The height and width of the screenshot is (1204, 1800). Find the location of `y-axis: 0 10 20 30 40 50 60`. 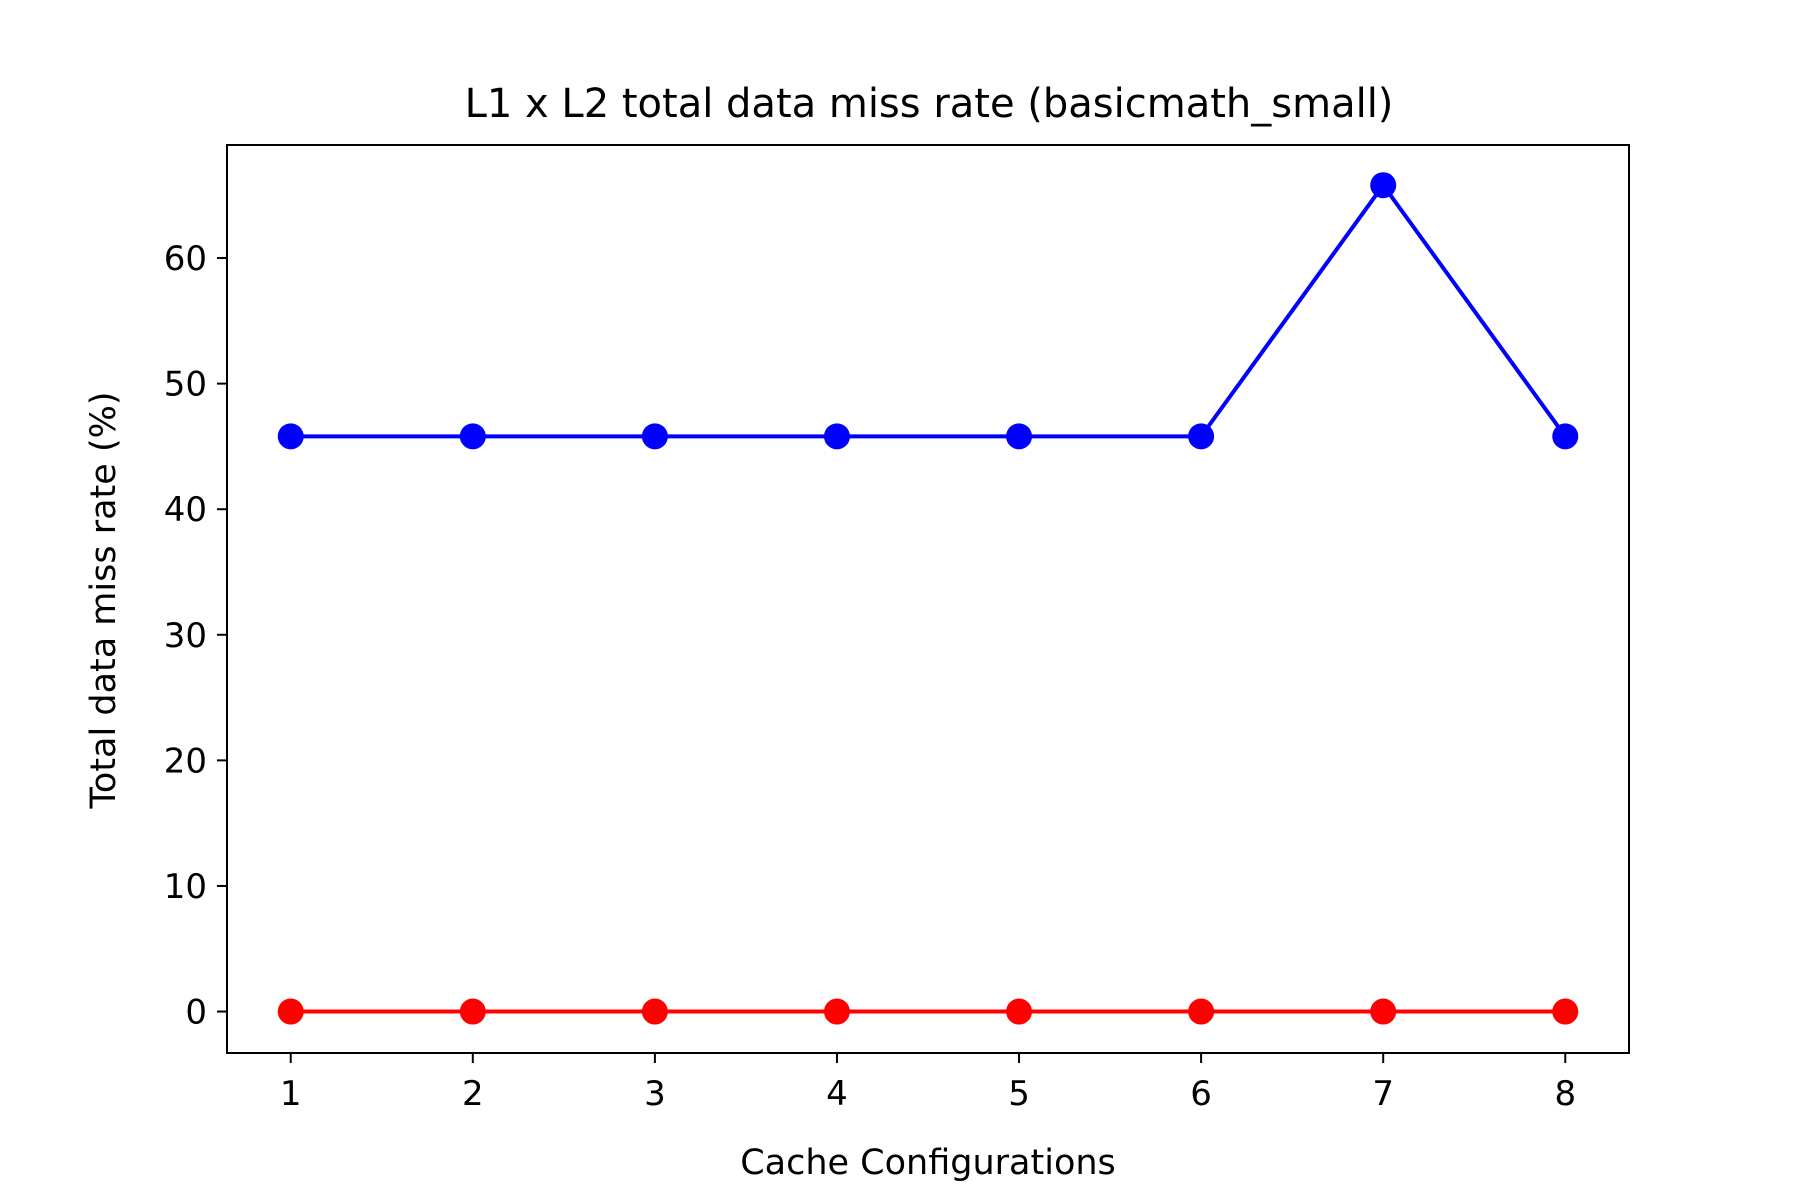

y-axis: 0 10 20 30 40 50 60 is located at coordinates (195, 636).